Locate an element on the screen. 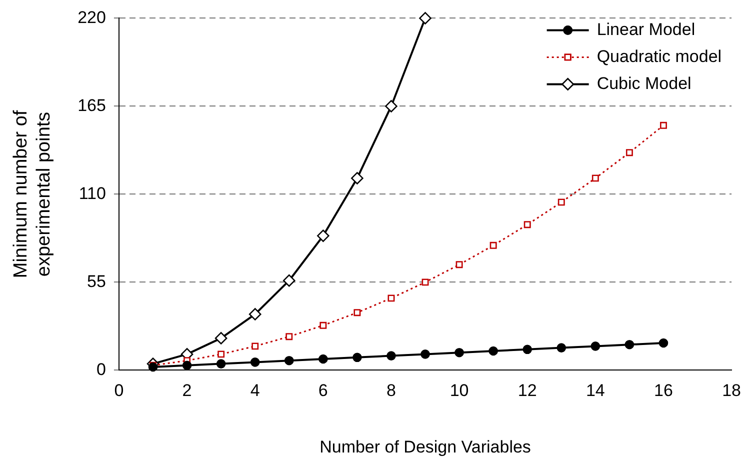 This screenshot has width=747, height=468. x-tick-label: 8 is located at coordinates (391, 390).